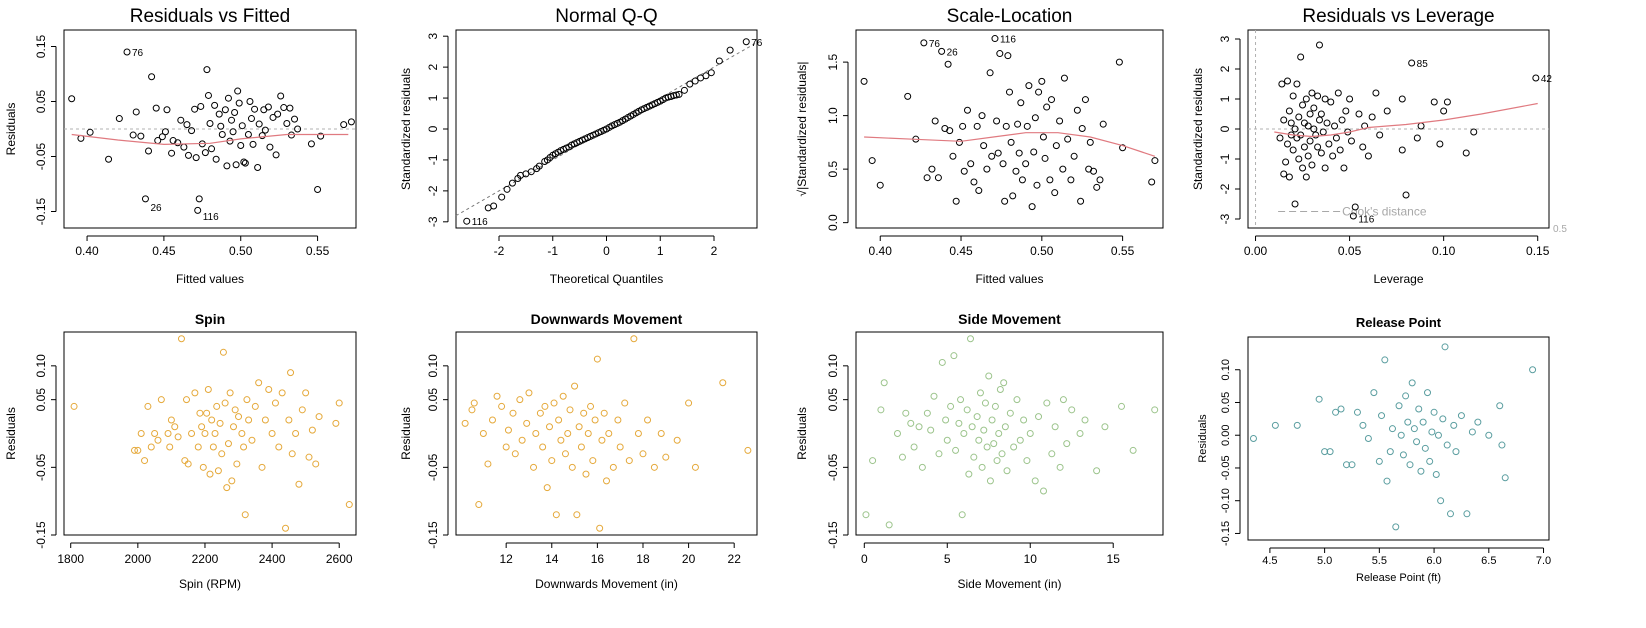 Image resolution: width=1646 pixels, height=628 pixels. Describe the element at coordinates (1379, 561) in the screenshot. I see `x-tick-label: 5.5` at that location.